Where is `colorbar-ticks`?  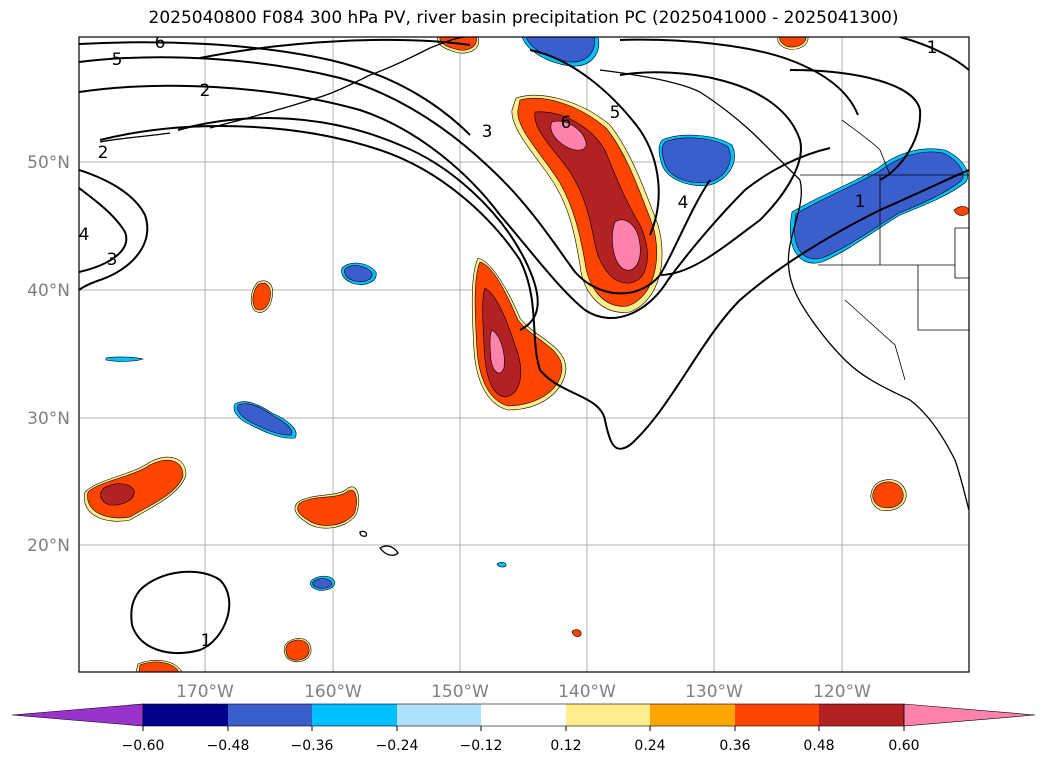
colorbar-ticks is located at coordinates (523, 728).